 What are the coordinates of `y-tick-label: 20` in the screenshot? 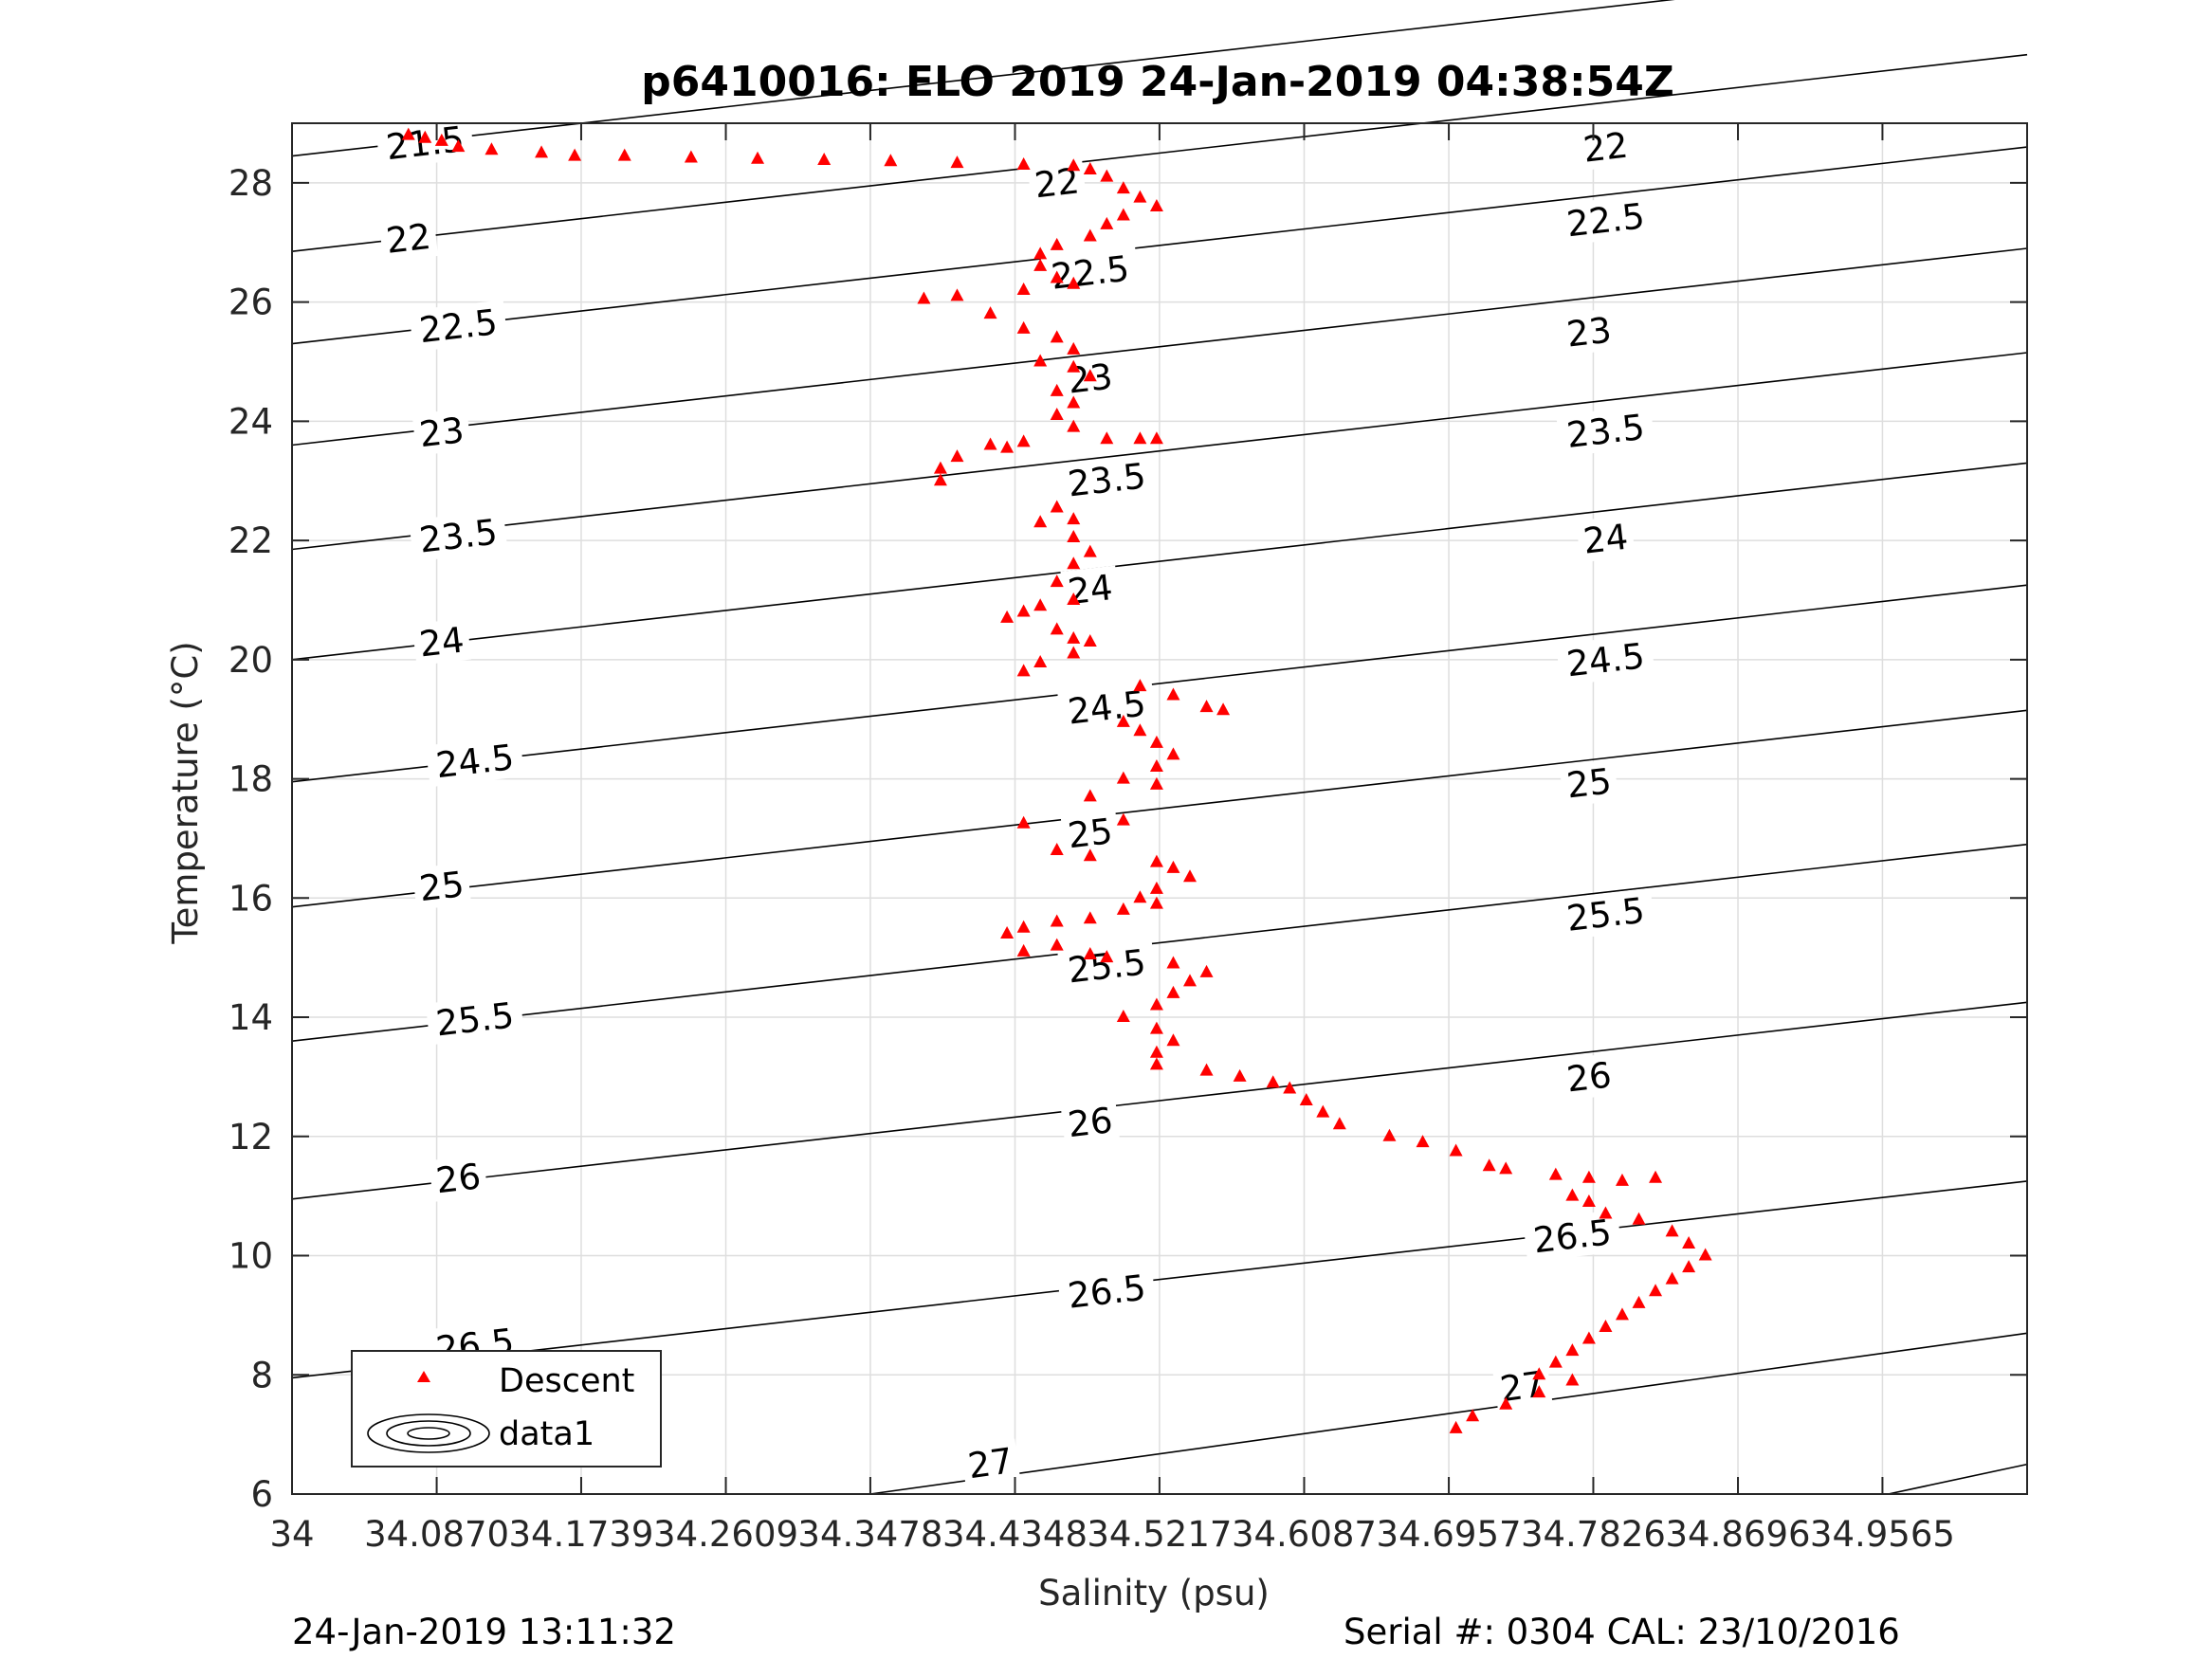 It's located at (251, 660).